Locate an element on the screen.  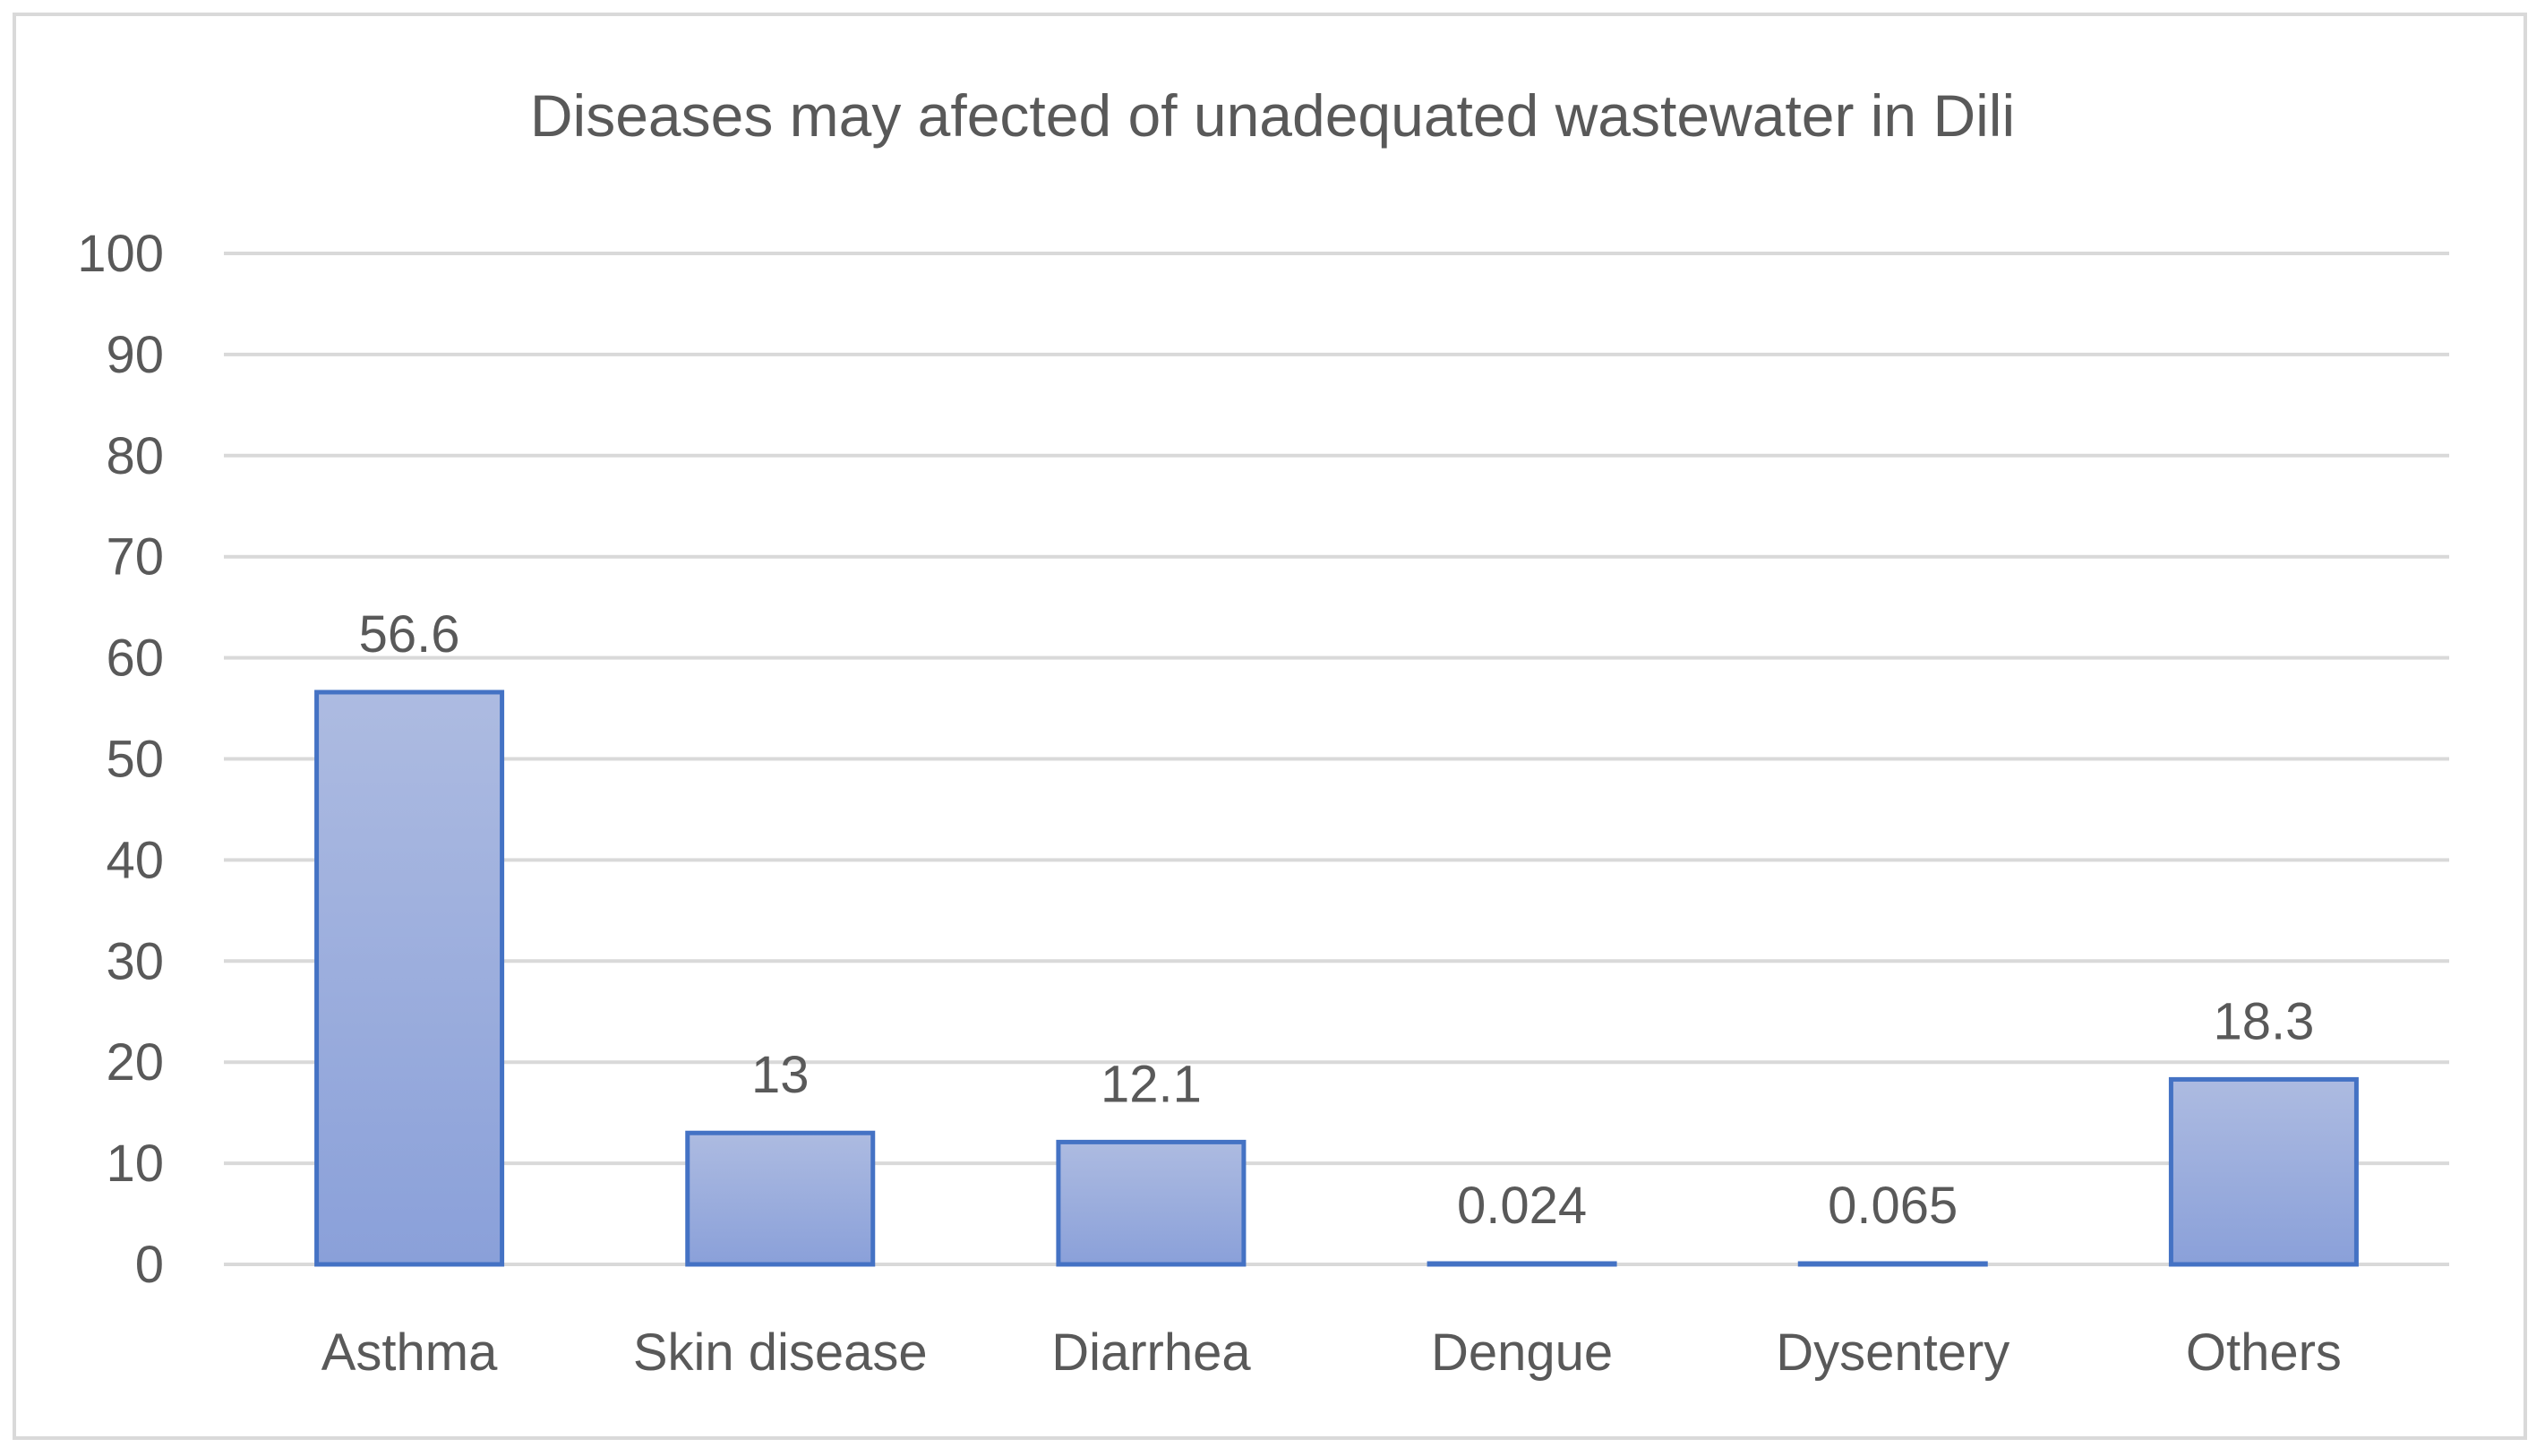
y-tick-label: 30 is located at coordinates (135, 961).